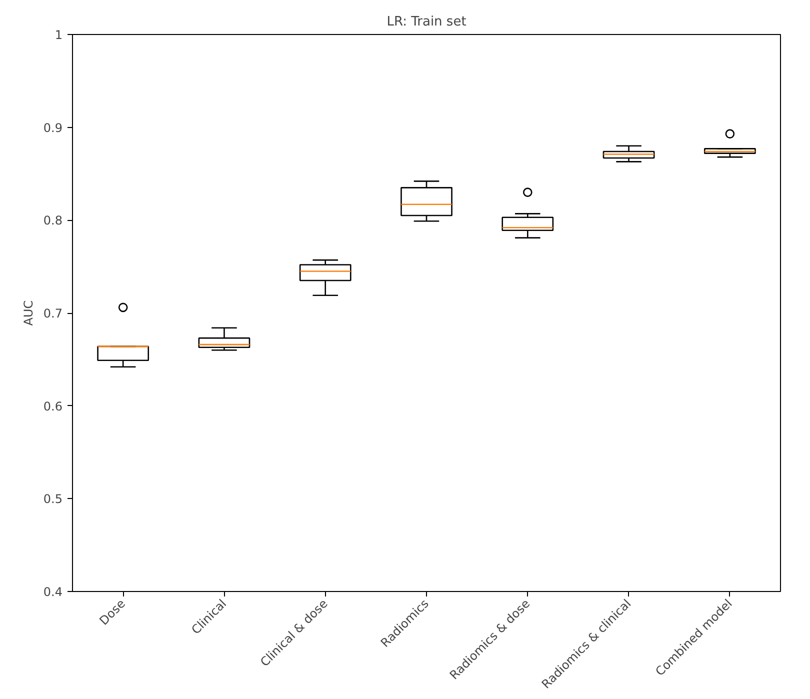  I want to click on y-tick-label: 1, so click(58, 35).